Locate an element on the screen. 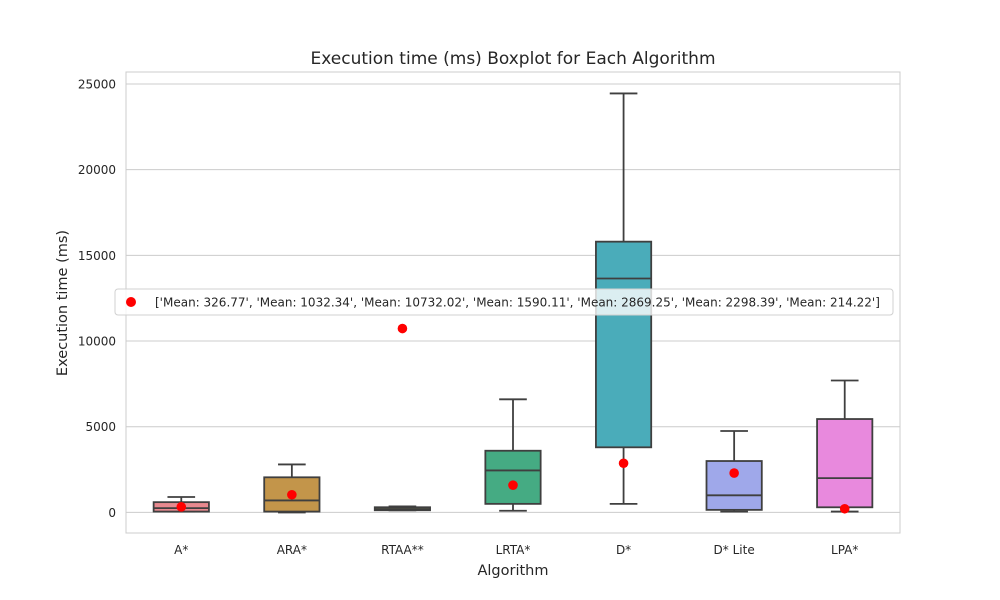 The image size is (1000, 600). x-tick-label: LPA* is located at coordinates (844, 550).